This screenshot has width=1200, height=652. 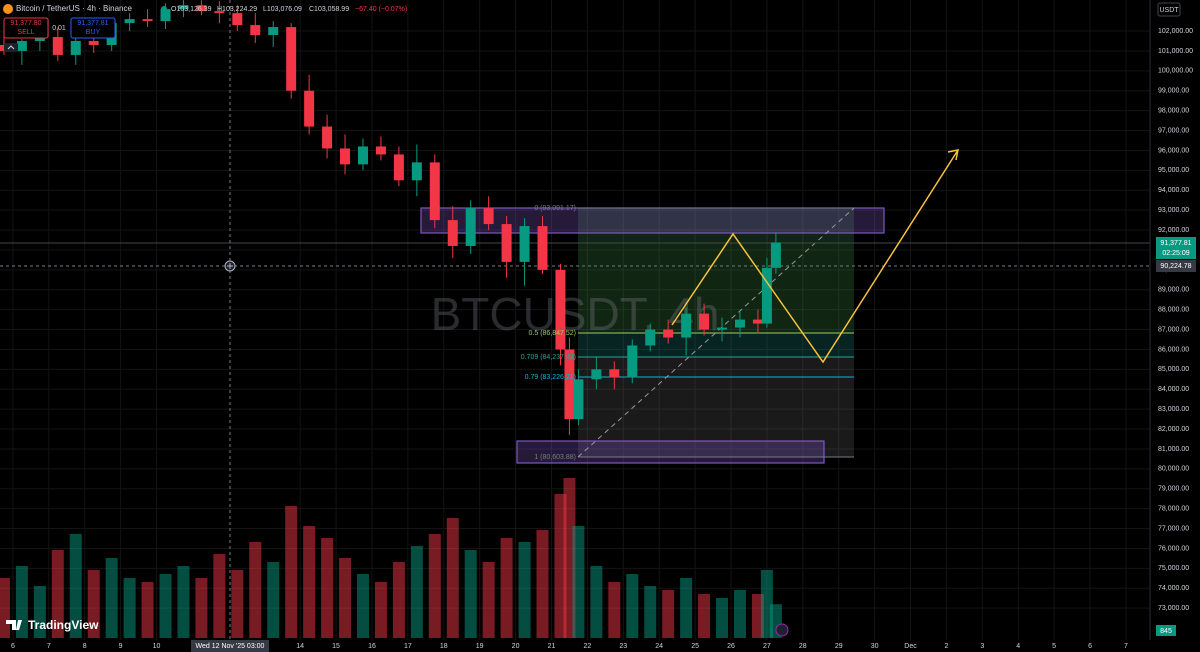 I want to click on currency-button, so click(x=1169, y=9).